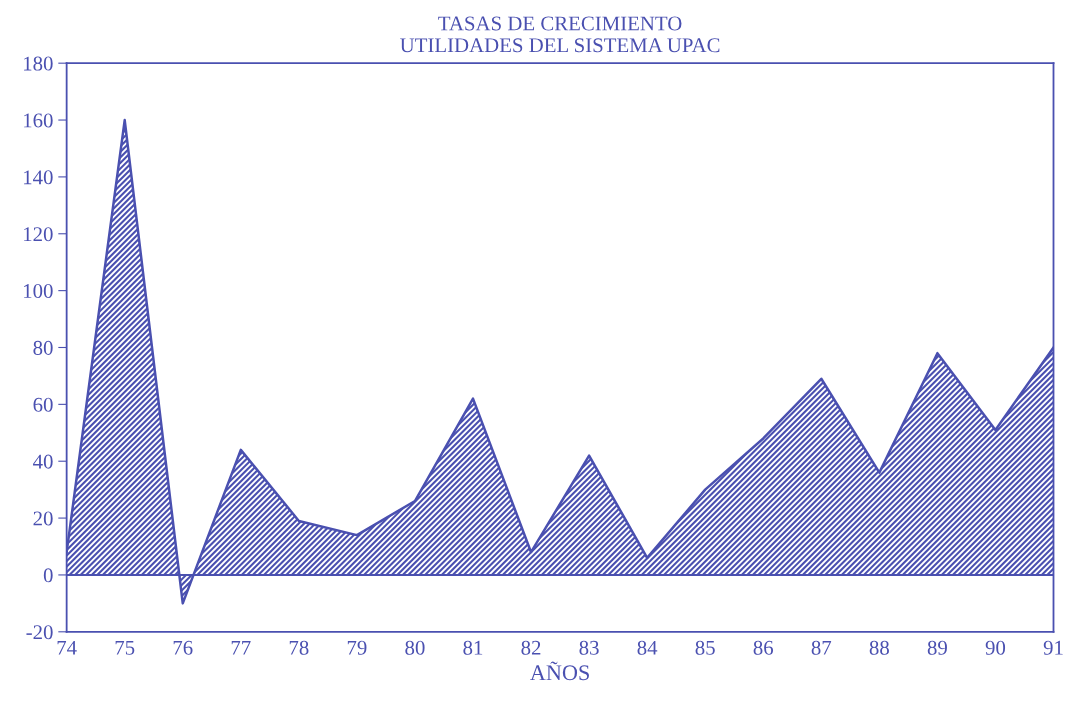 The height and width of the screenshot is (702, 1075). What do you see at coordinates (473, 647) in the screenshot?
I see `x-tick-label: 81` at bounding box center [473, 647].